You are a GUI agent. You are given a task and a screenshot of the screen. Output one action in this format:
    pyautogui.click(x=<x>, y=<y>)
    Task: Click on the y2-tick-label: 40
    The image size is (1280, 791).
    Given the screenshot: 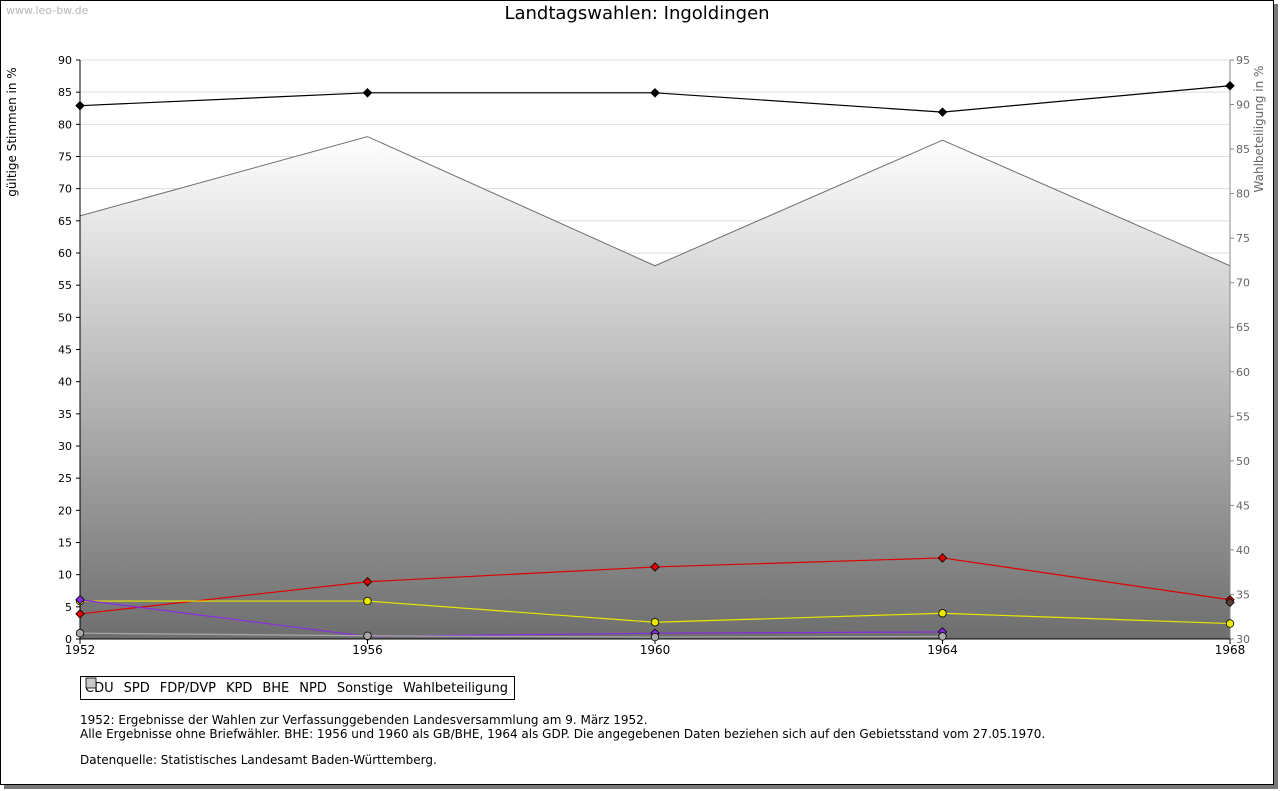 What is the action you would take?
    pyautogui.click(x=1243, y=550)
    